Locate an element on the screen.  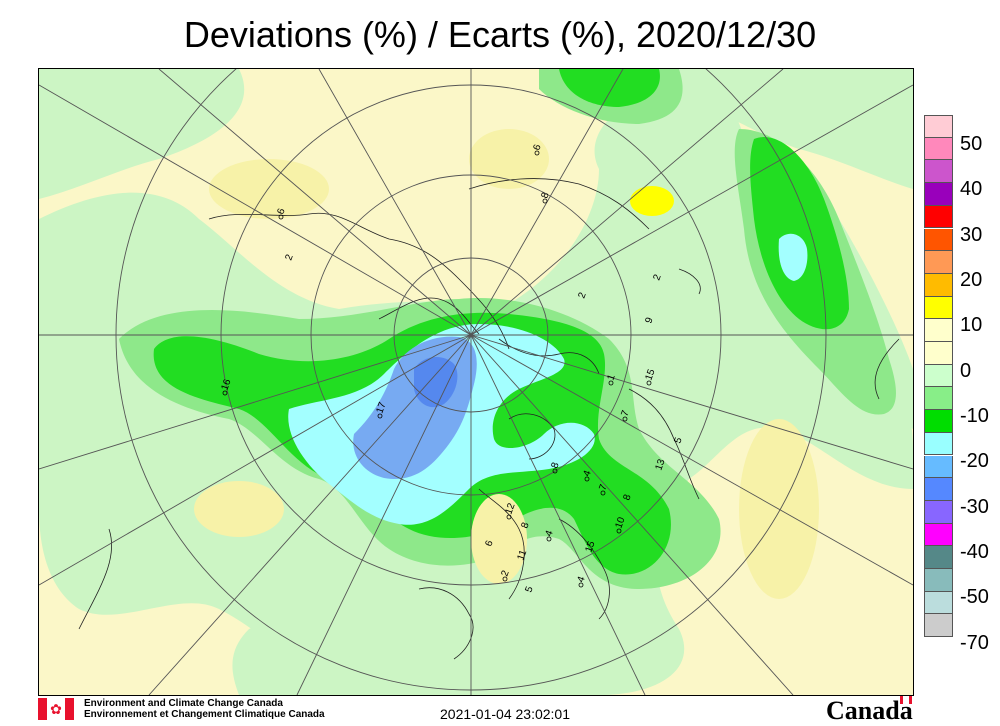
wordmark-flag-icon is located at coordinates (906, 700).